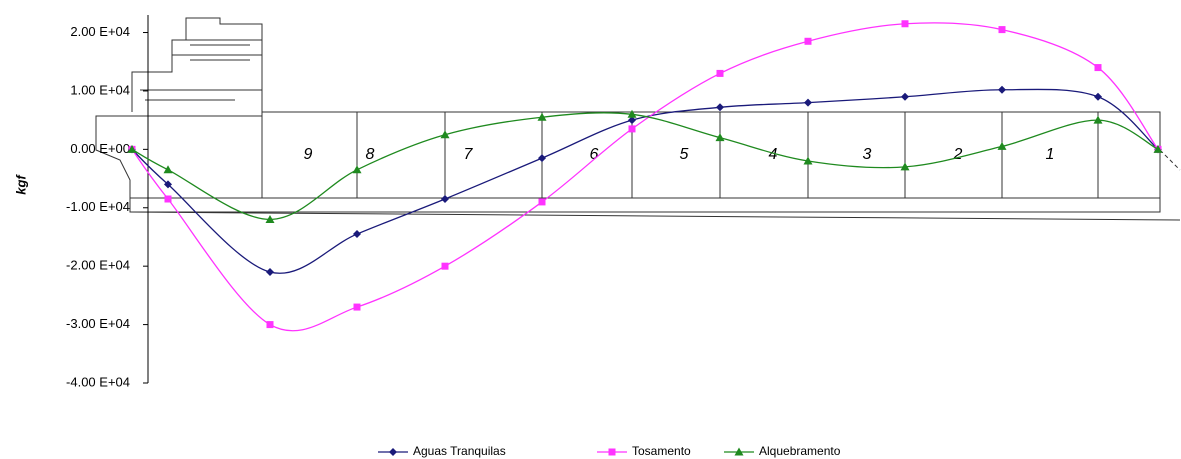  I want to click on hold-number: 9, so click(308, 154).